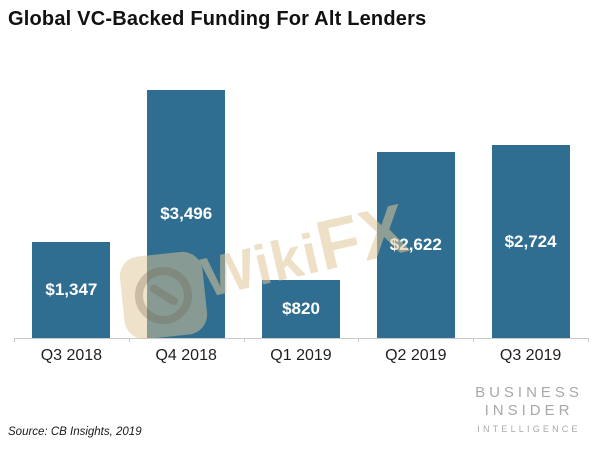  I want to click on business-insider-logo: BUSINESS INSIDER INTELLIGENCE, so click(529, 410).